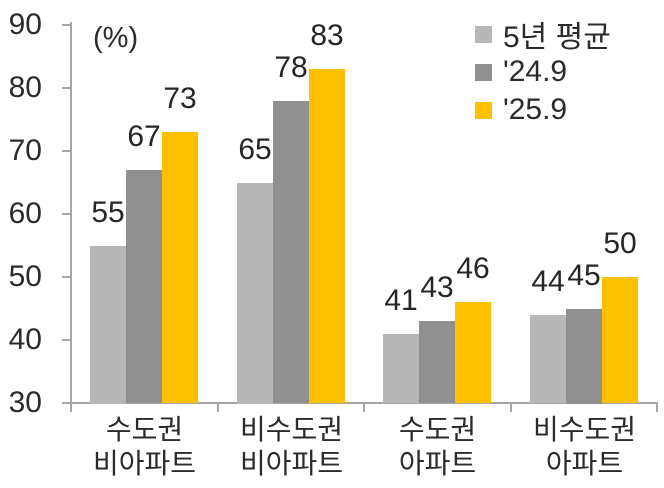 The height and width of the screenshot is (488, 664). What do you see at coordinates (25, 24) in the screenshot?
I see `y-tick-label: 90` at bounding box center [25, 24].